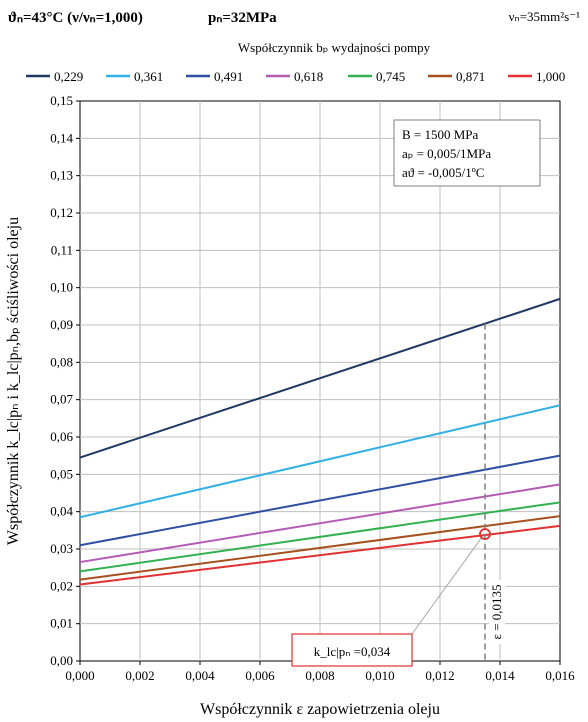  Describe the element at coordinates (61, 660) in the screenshot. I see `y-tick-label: 0,00` at that location.